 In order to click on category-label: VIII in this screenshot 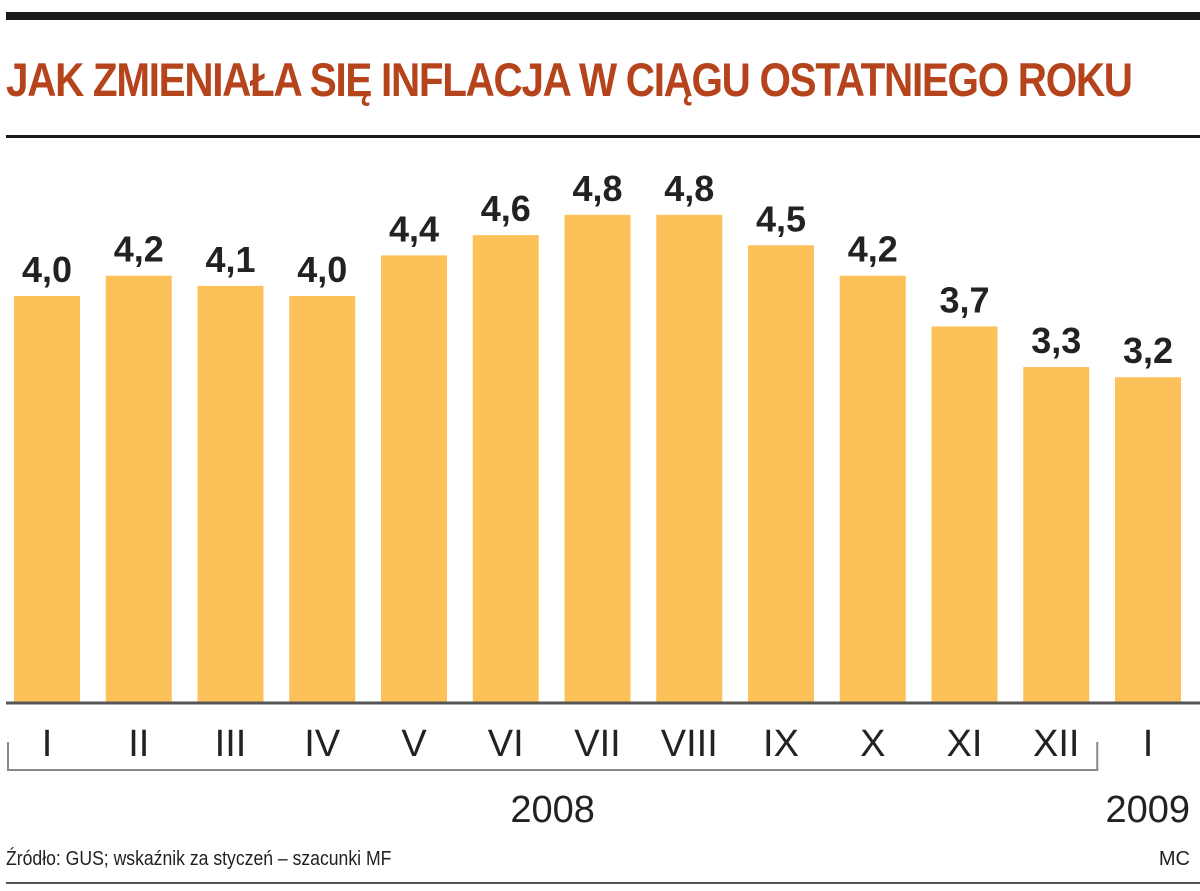, I will do `click(689, 744)`.